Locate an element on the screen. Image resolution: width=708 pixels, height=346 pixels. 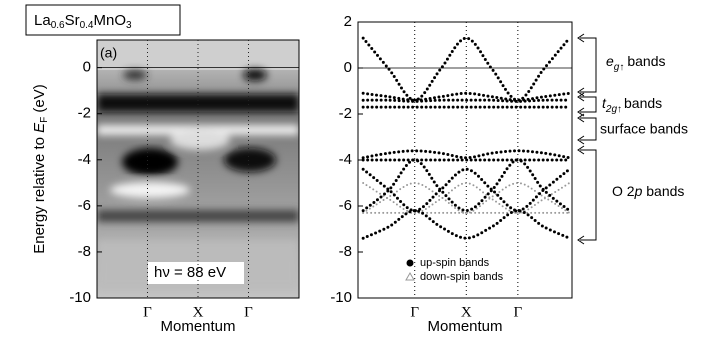
label-part: t is located at coordinates (604, 103).